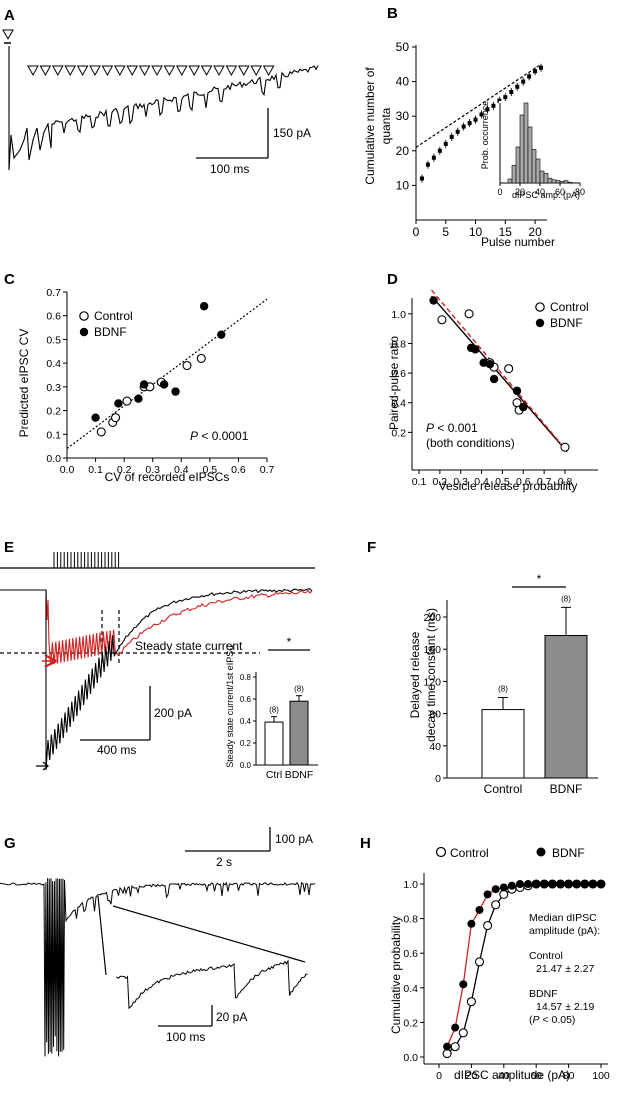  Describe the element at coordinates (95, 470) in the screenshot. I see `panel-c-xtick-label: 0.1` at that location.